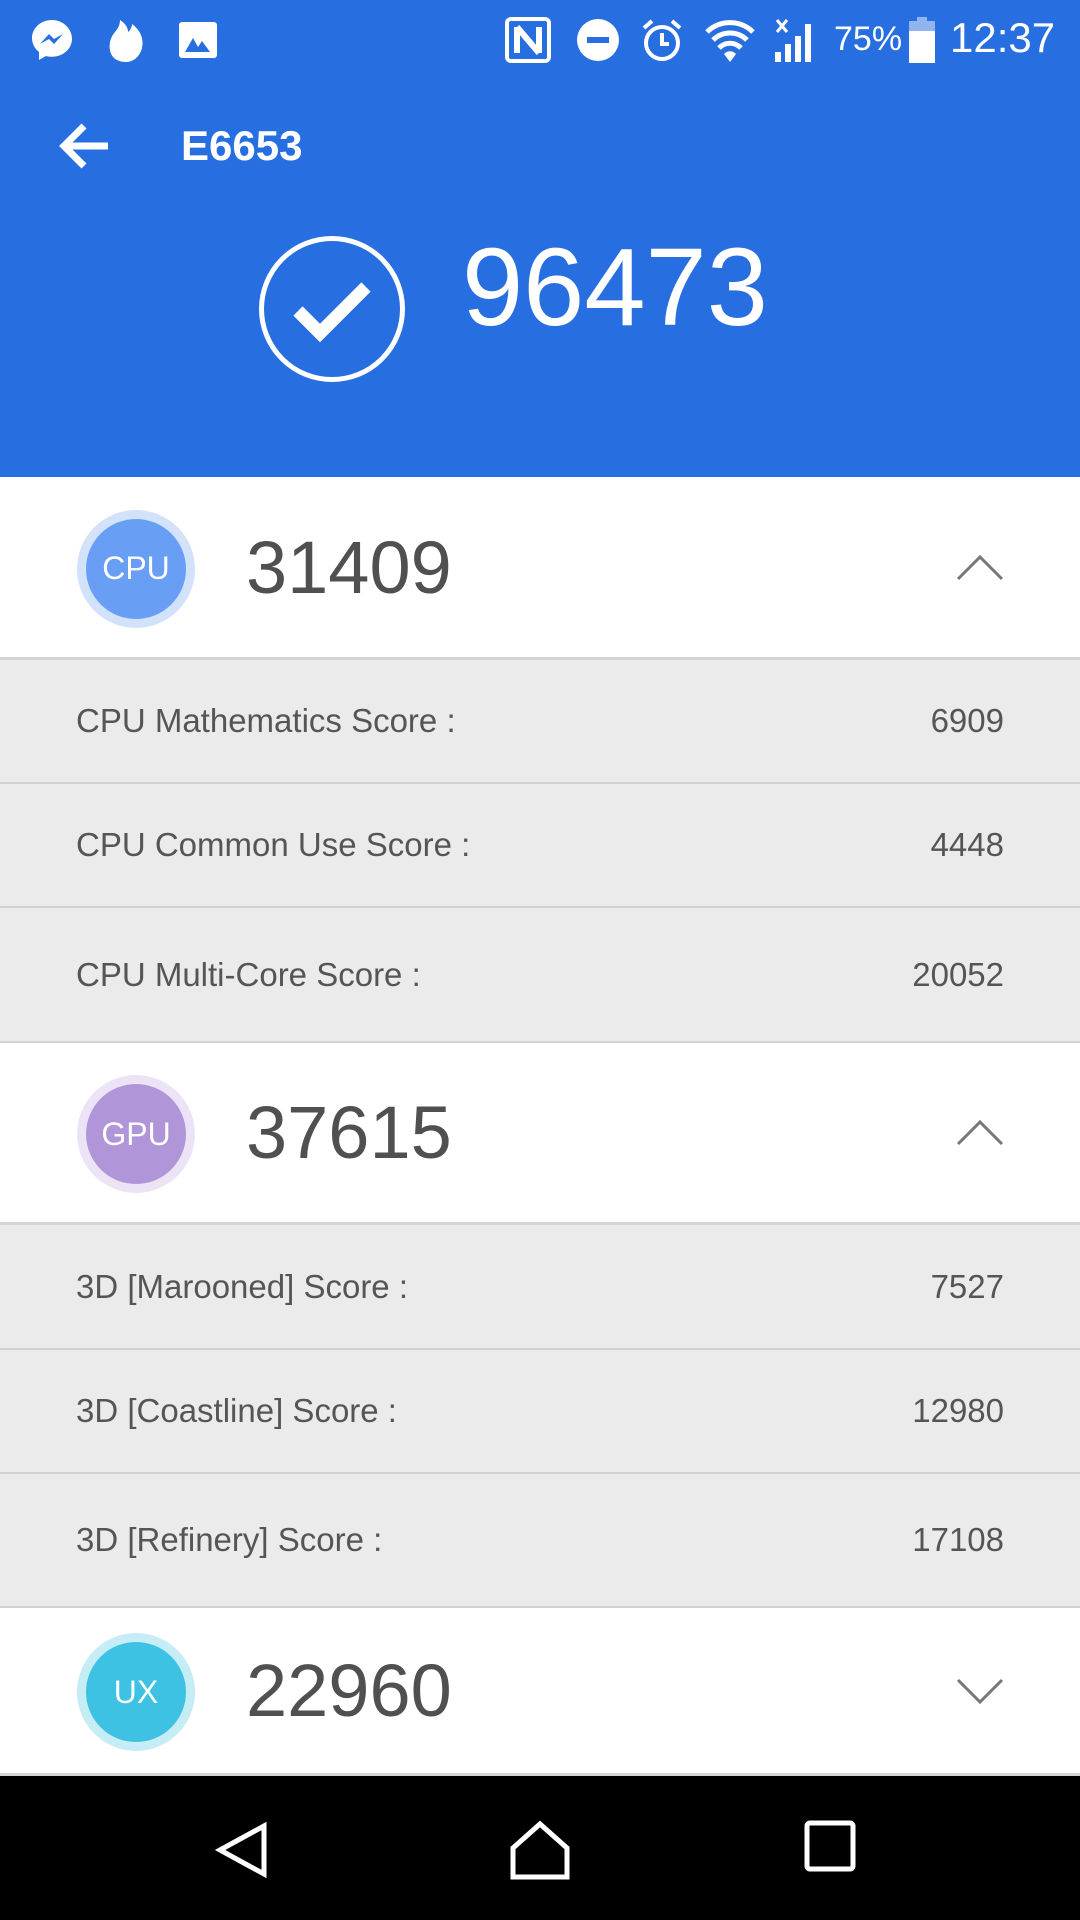  What do you see at coordinates (540, 1134) in the screenshot?
I see `section-header-gpu: GPU 37615` at bounding box center [540, 1134].